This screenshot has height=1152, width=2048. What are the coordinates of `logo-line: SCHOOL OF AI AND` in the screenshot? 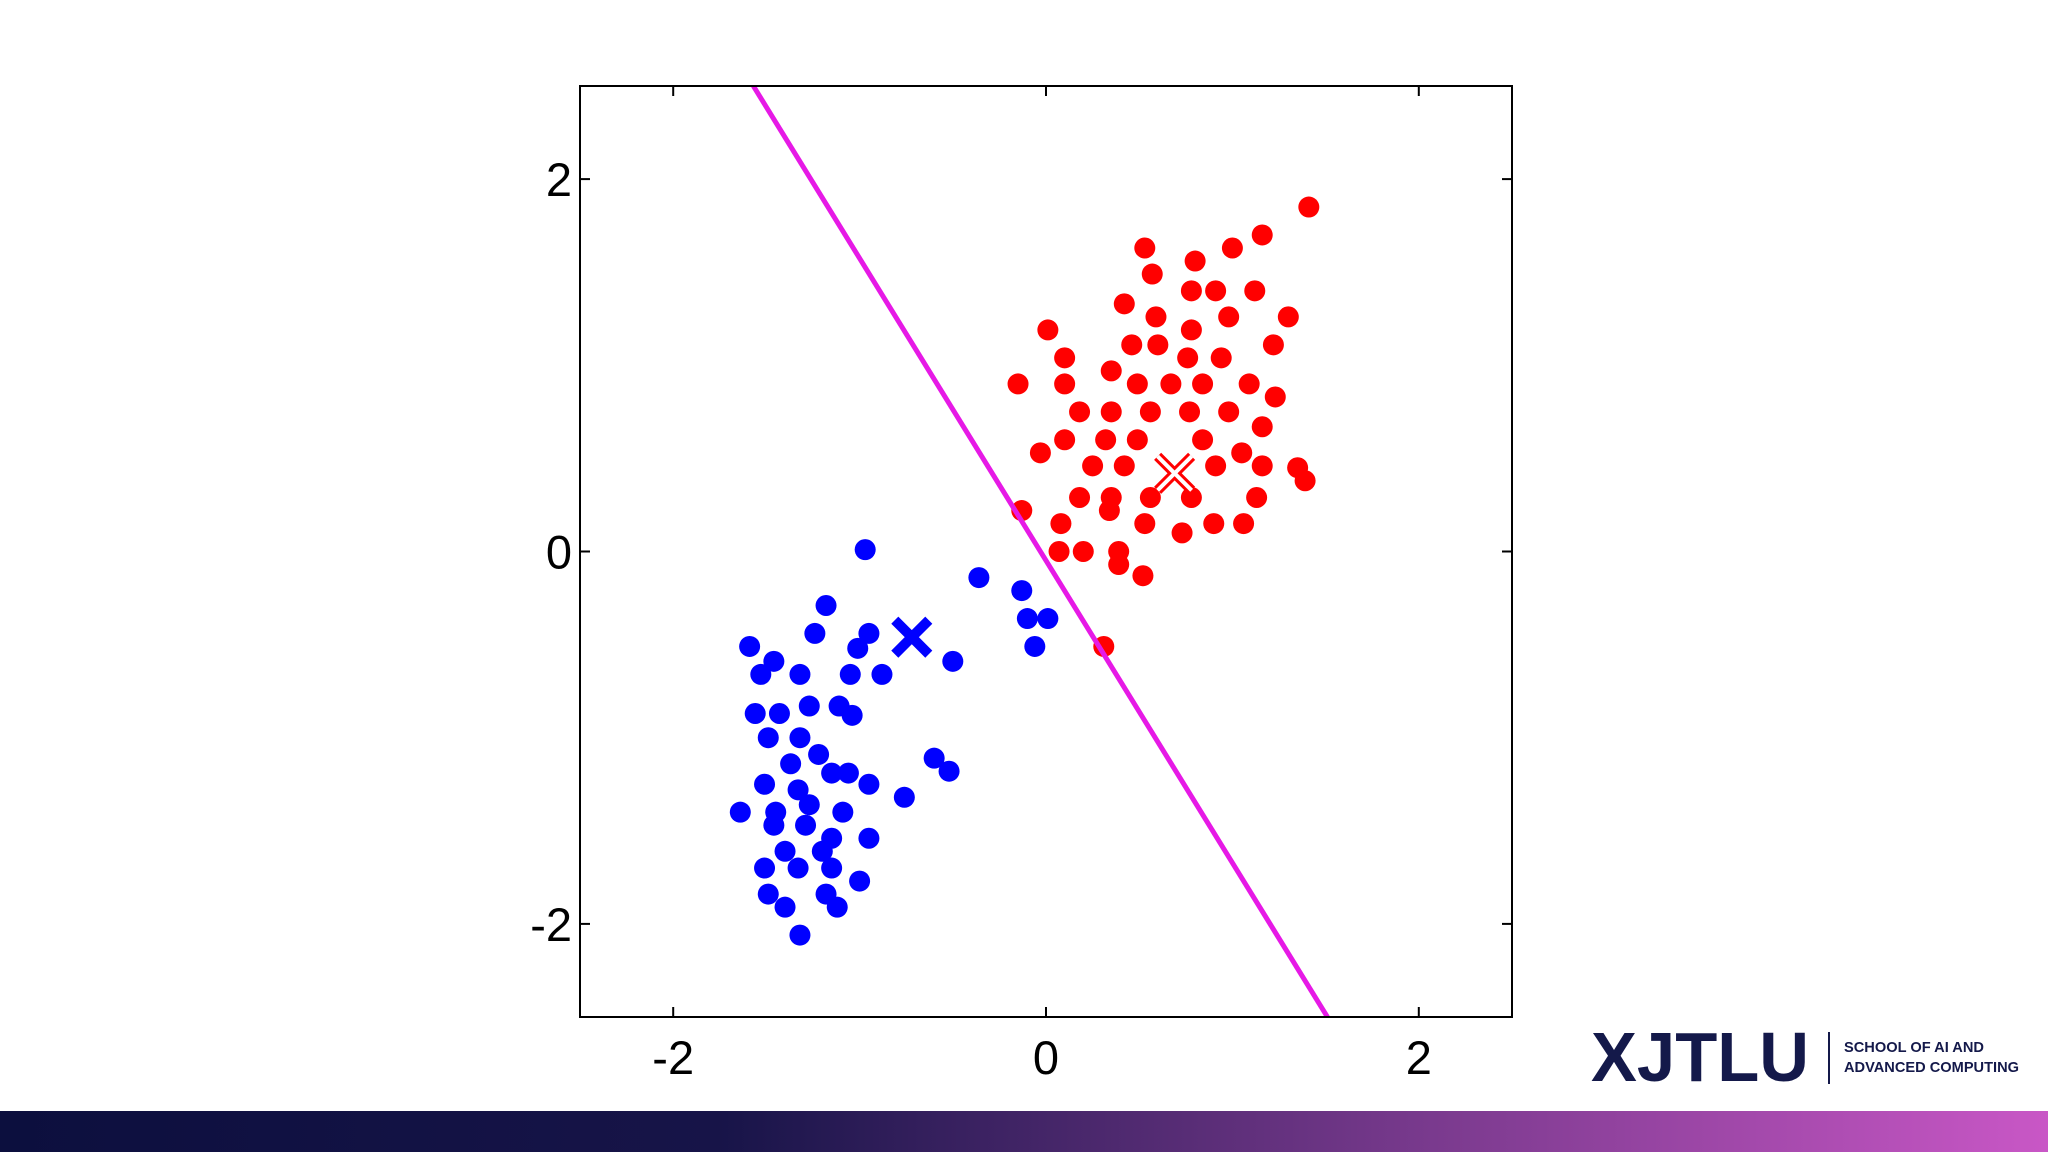 It's located at (1914, 1047).